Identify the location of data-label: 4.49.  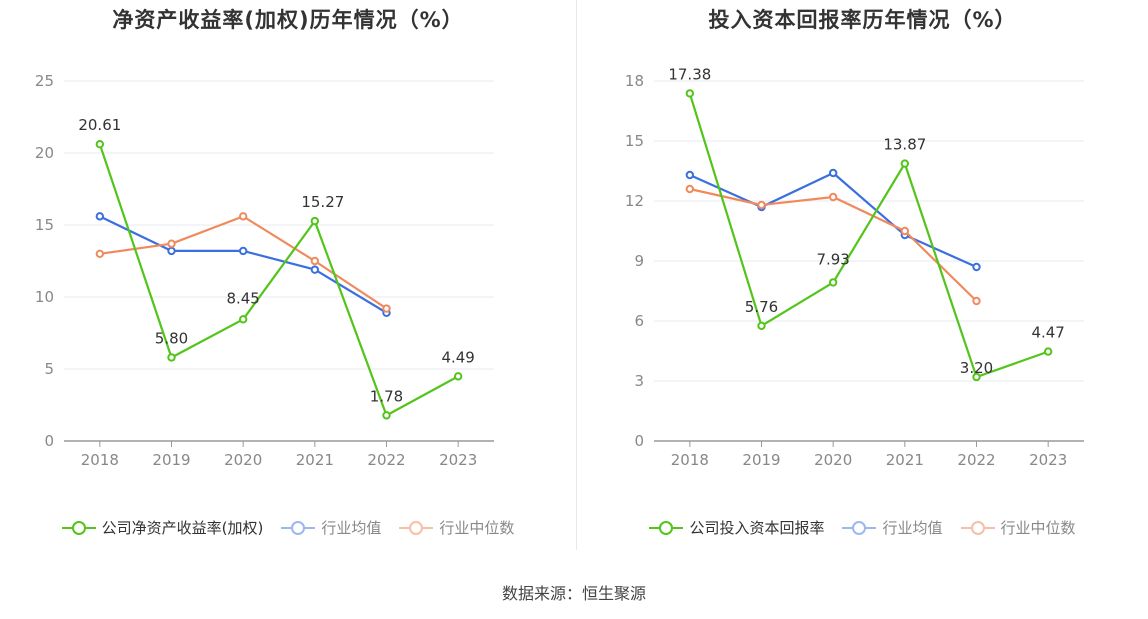
(457, 357).